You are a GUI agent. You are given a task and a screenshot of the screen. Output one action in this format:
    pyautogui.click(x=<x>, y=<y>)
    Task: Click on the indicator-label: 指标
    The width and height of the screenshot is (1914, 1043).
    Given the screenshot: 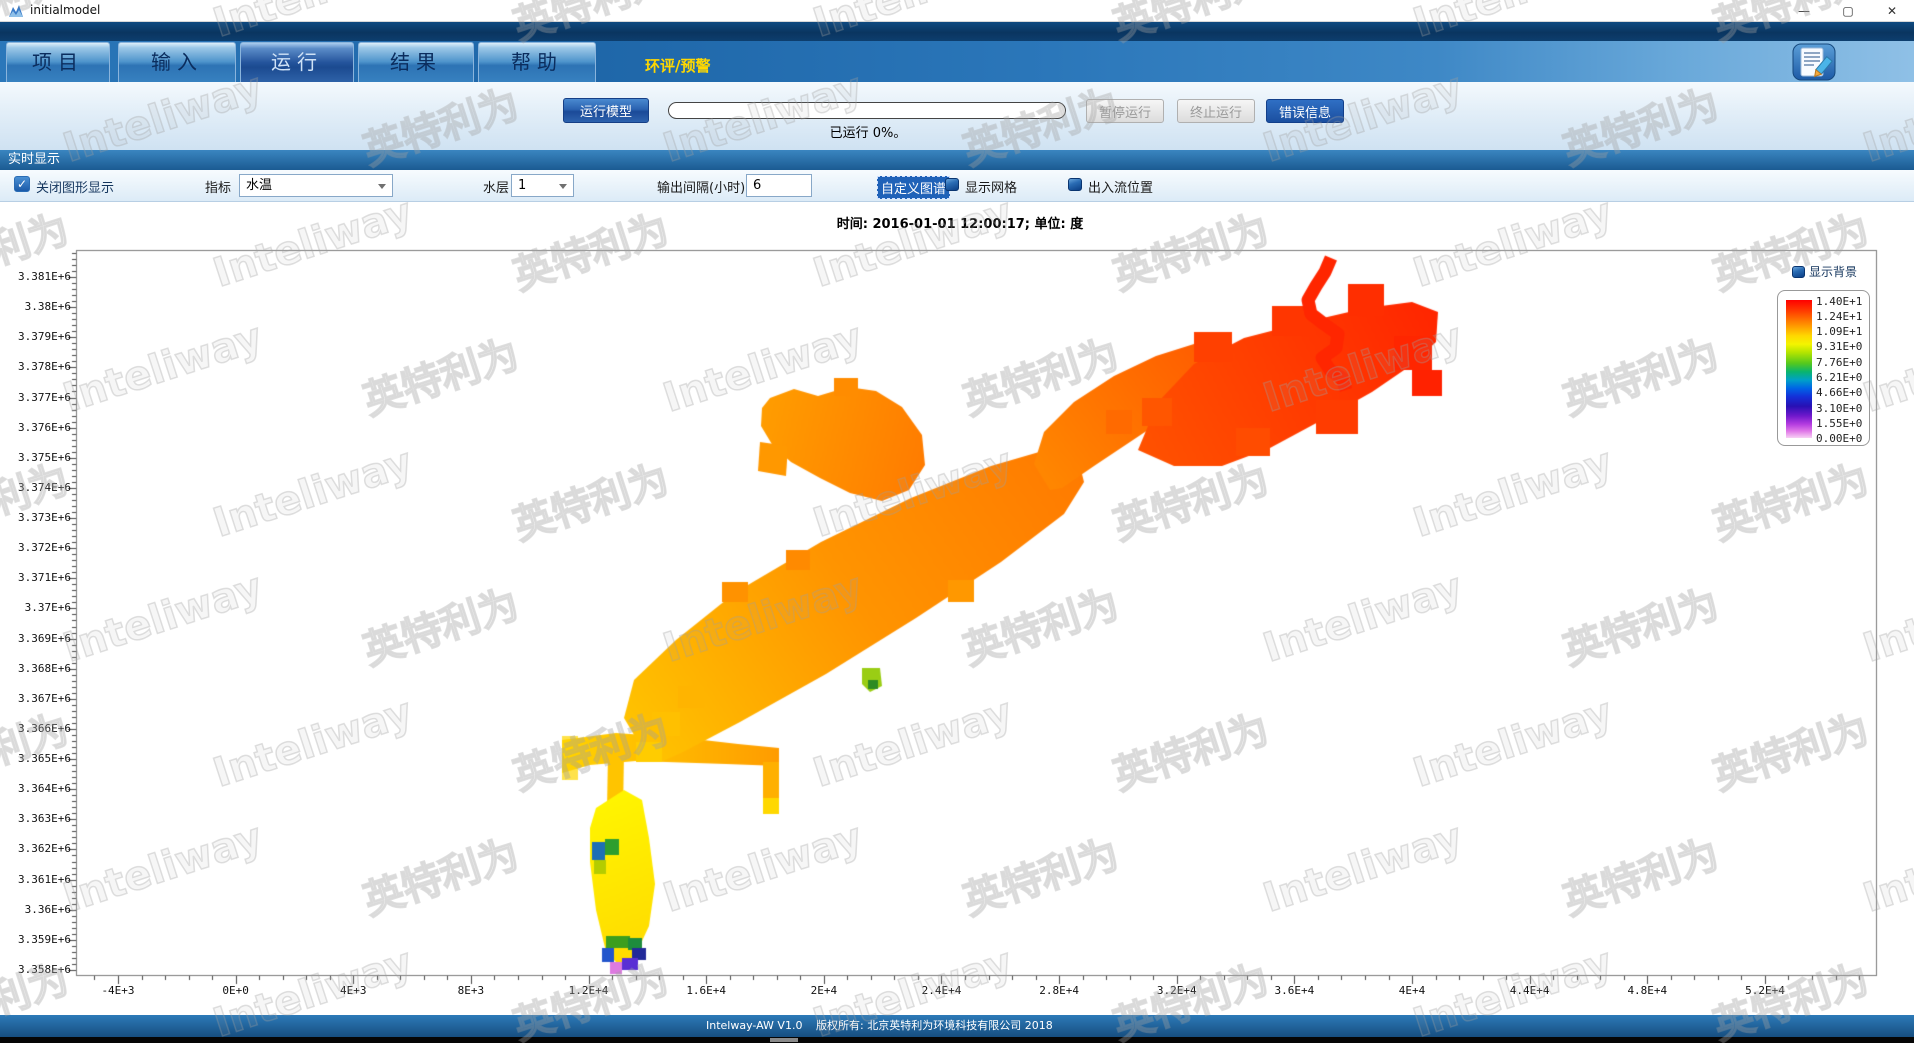 What is the action you would take?
    pyautogui.click(x=218, y=188)
    